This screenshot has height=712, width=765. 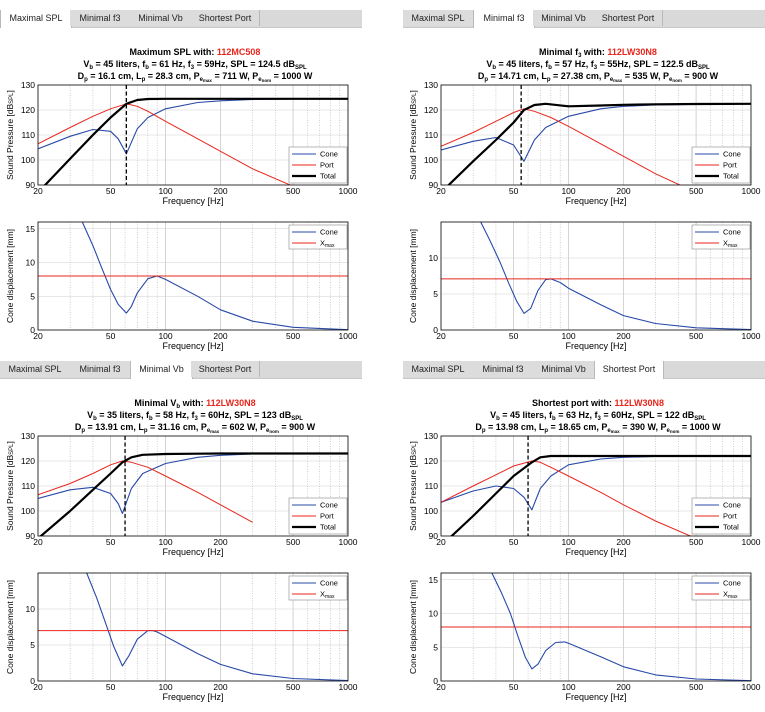 I want to click on chart-title: Maximum SPL with: 112MC508, so click(x=195, y=52).